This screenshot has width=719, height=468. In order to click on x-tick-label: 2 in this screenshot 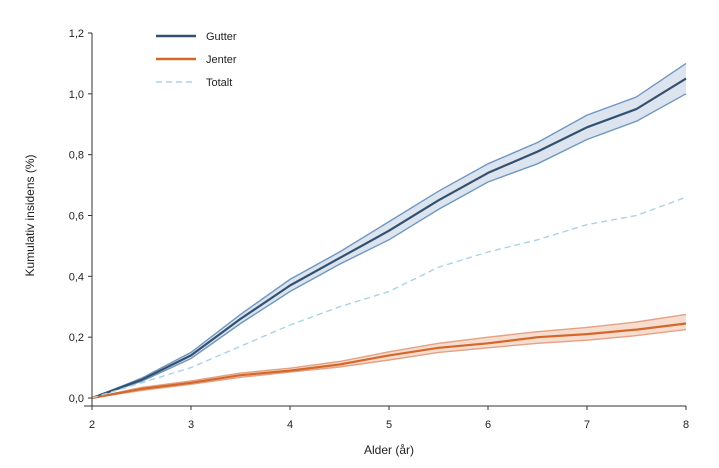, I will do `click(92, 425)`.